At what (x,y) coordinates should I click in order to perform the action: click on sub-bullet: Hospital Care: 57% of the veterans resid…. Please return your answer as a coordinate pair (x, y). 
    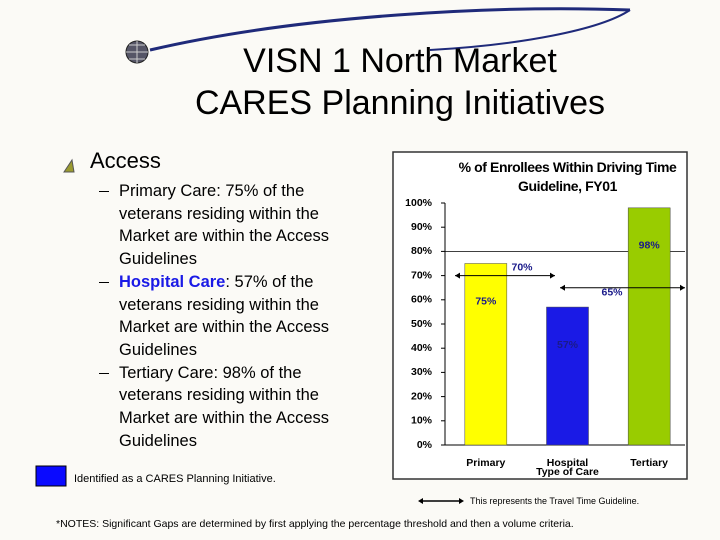
    Looking at the image, I should click on (220, 316).